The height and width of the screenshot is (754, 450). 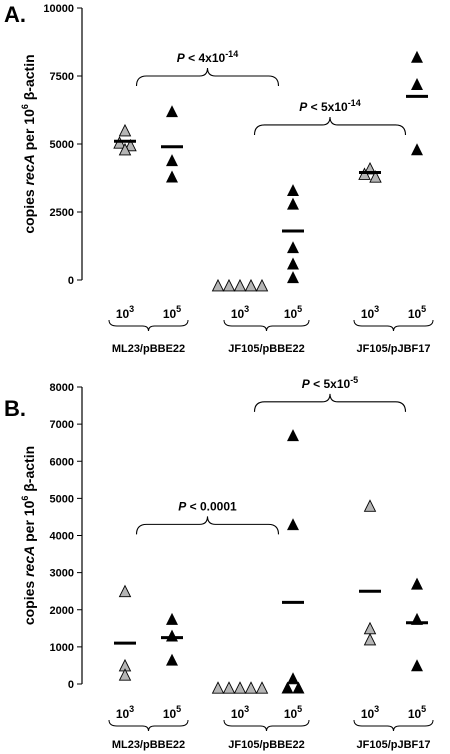 What do you see at coordinates (29, 131) in the screenshot?
I see `y-label-text: per 10` at bounding box center [29, 131].